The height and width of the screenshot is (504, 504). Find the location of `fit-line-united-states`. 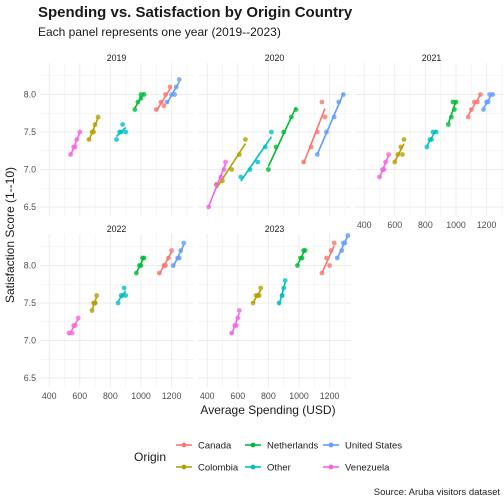

fit-line-united-states is located at coordinates (342, 247).